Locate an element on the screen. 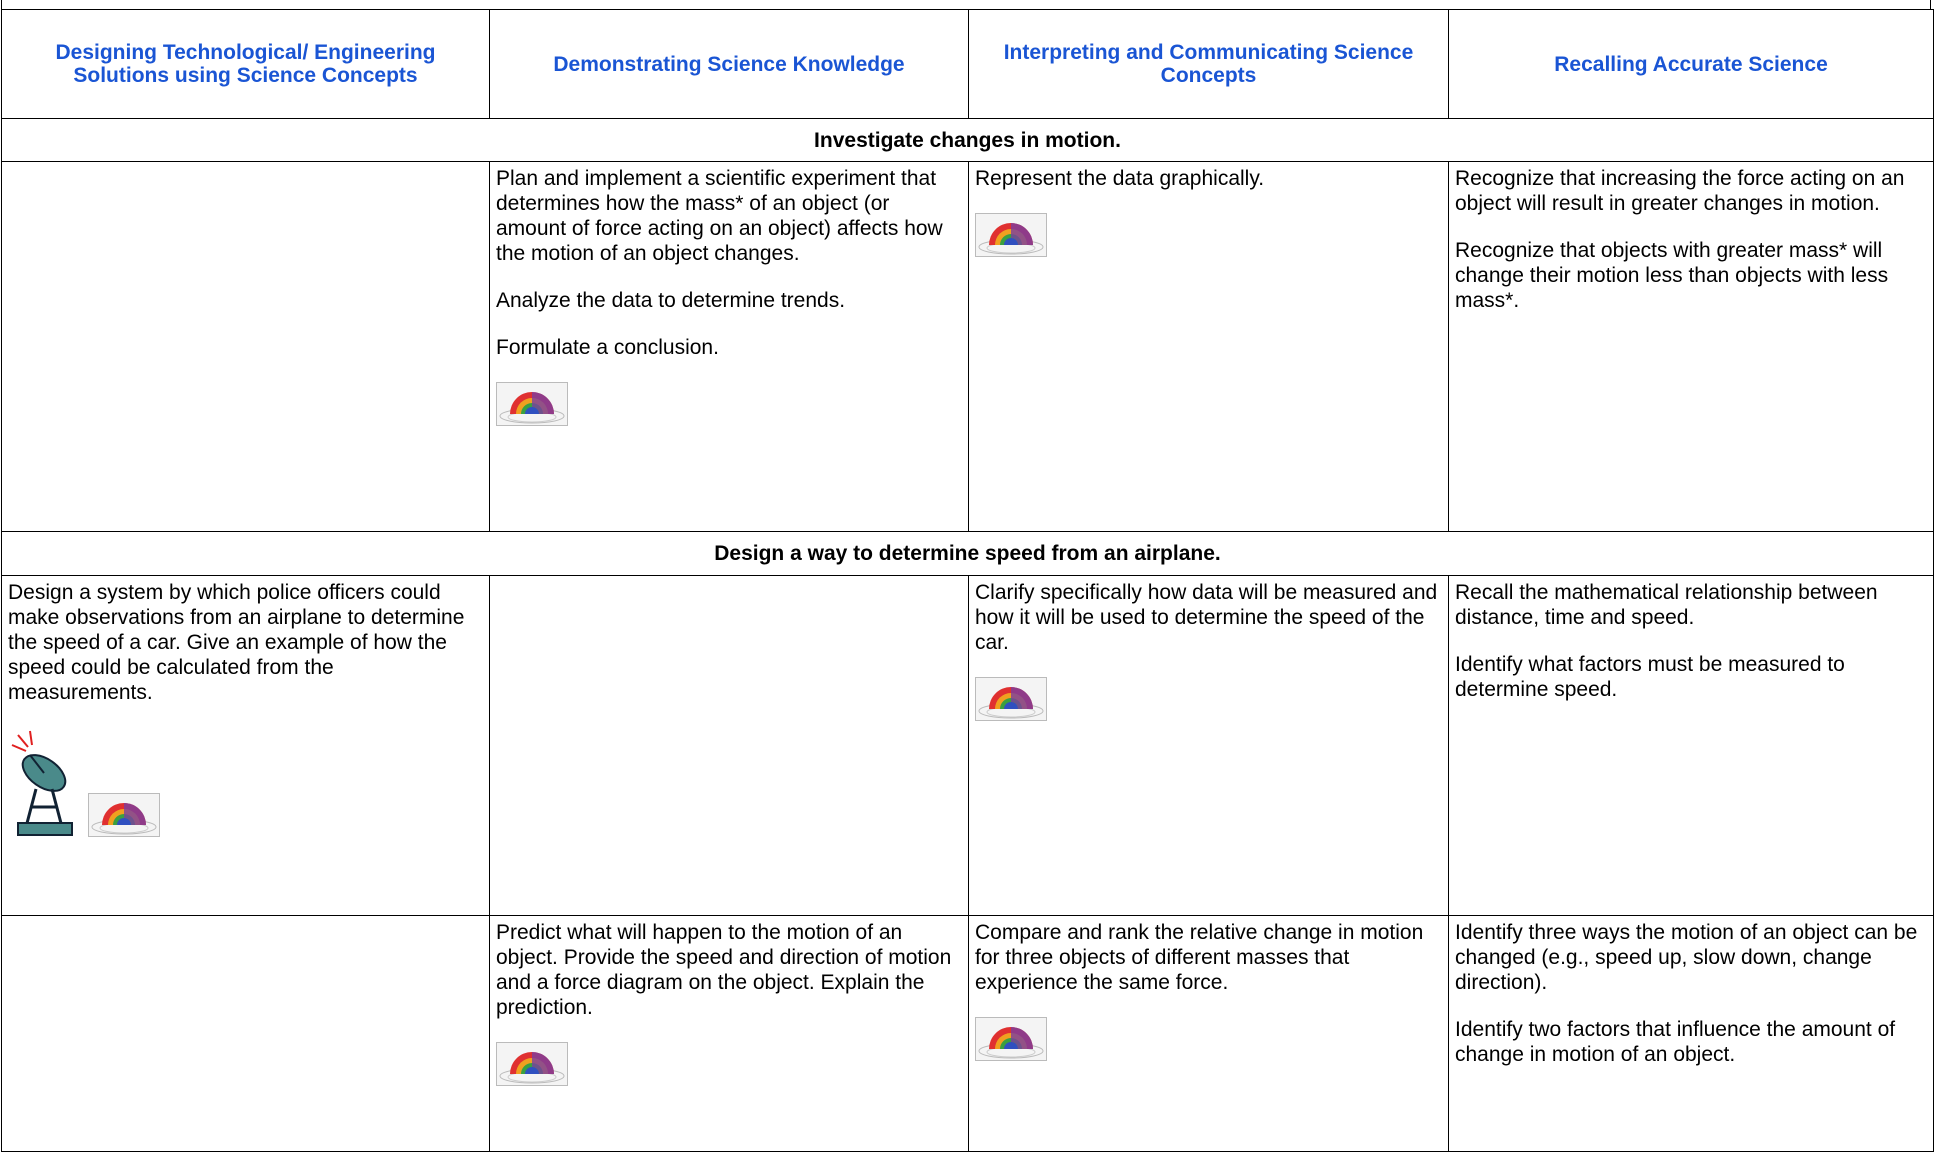  cell: Represent the data graphically. is located at coordinates (1208, 346).